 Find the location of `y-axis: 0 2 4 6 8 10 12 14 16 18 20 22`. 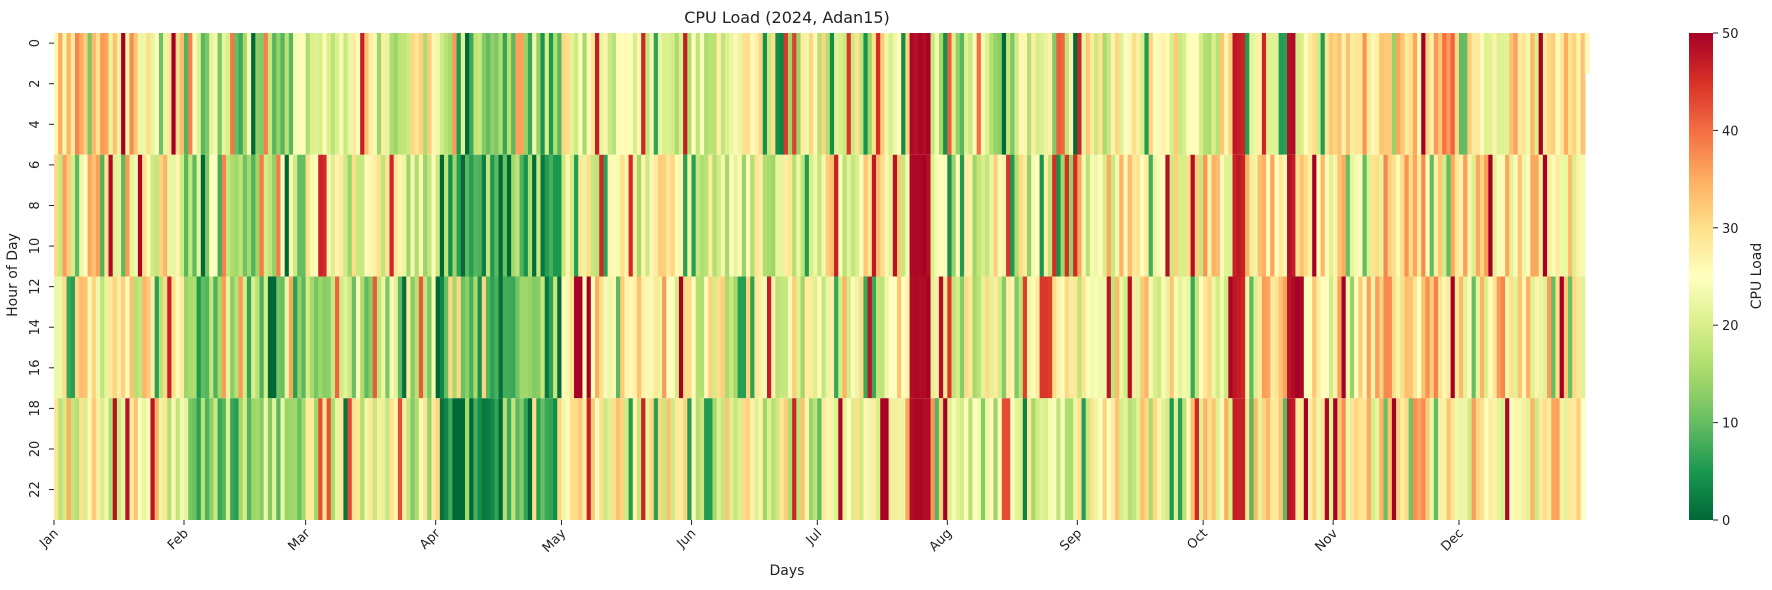

y-axis: 0 2 4 6 8 10 12 14 16 18 20 22 is located at coordinates (41, 268).